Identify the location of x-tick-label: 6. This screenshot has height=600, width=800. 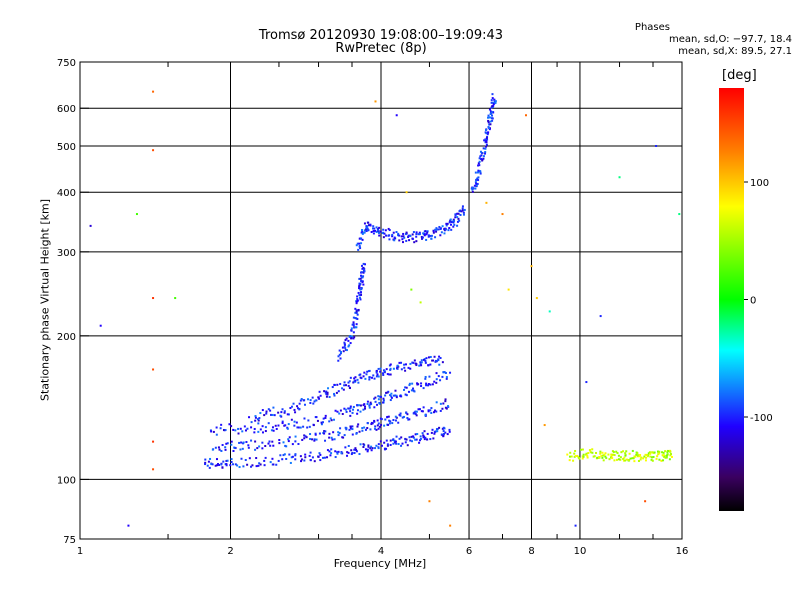
(469, 551).